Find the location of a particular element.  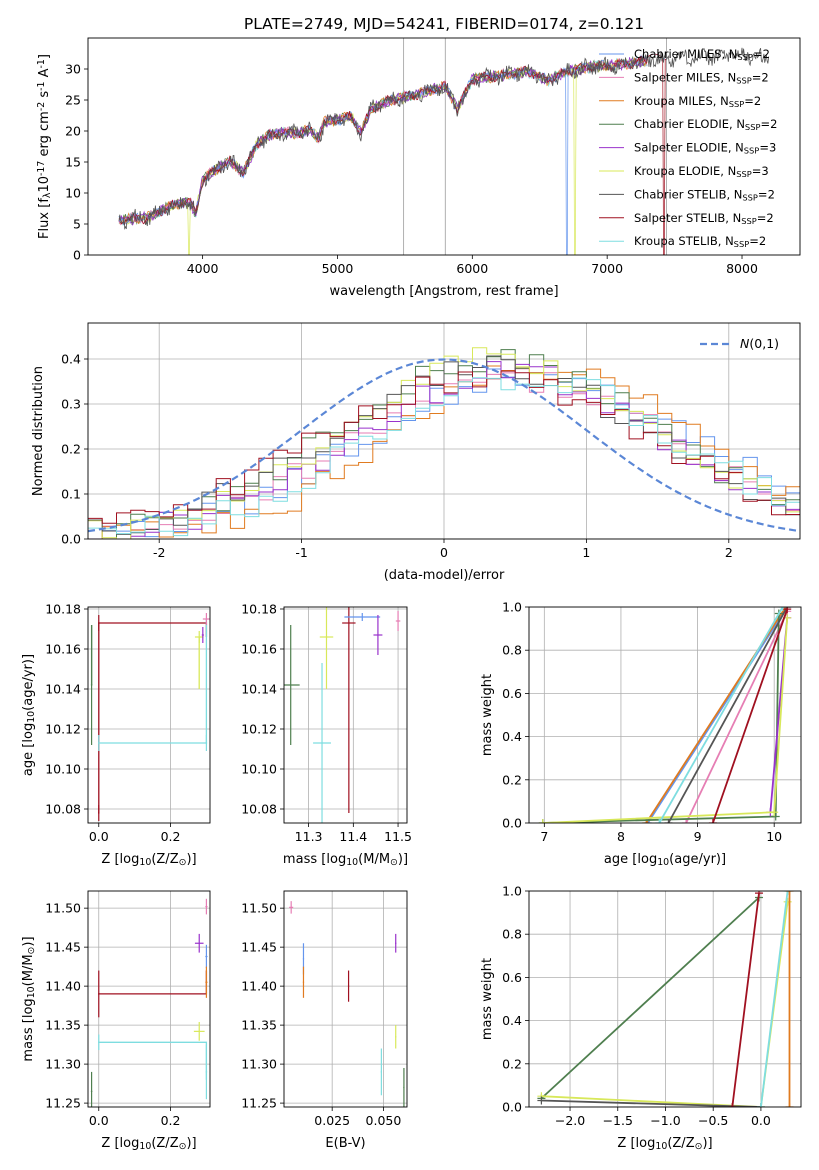

y-tick-label: 25 is located at coordinates (73, 100).